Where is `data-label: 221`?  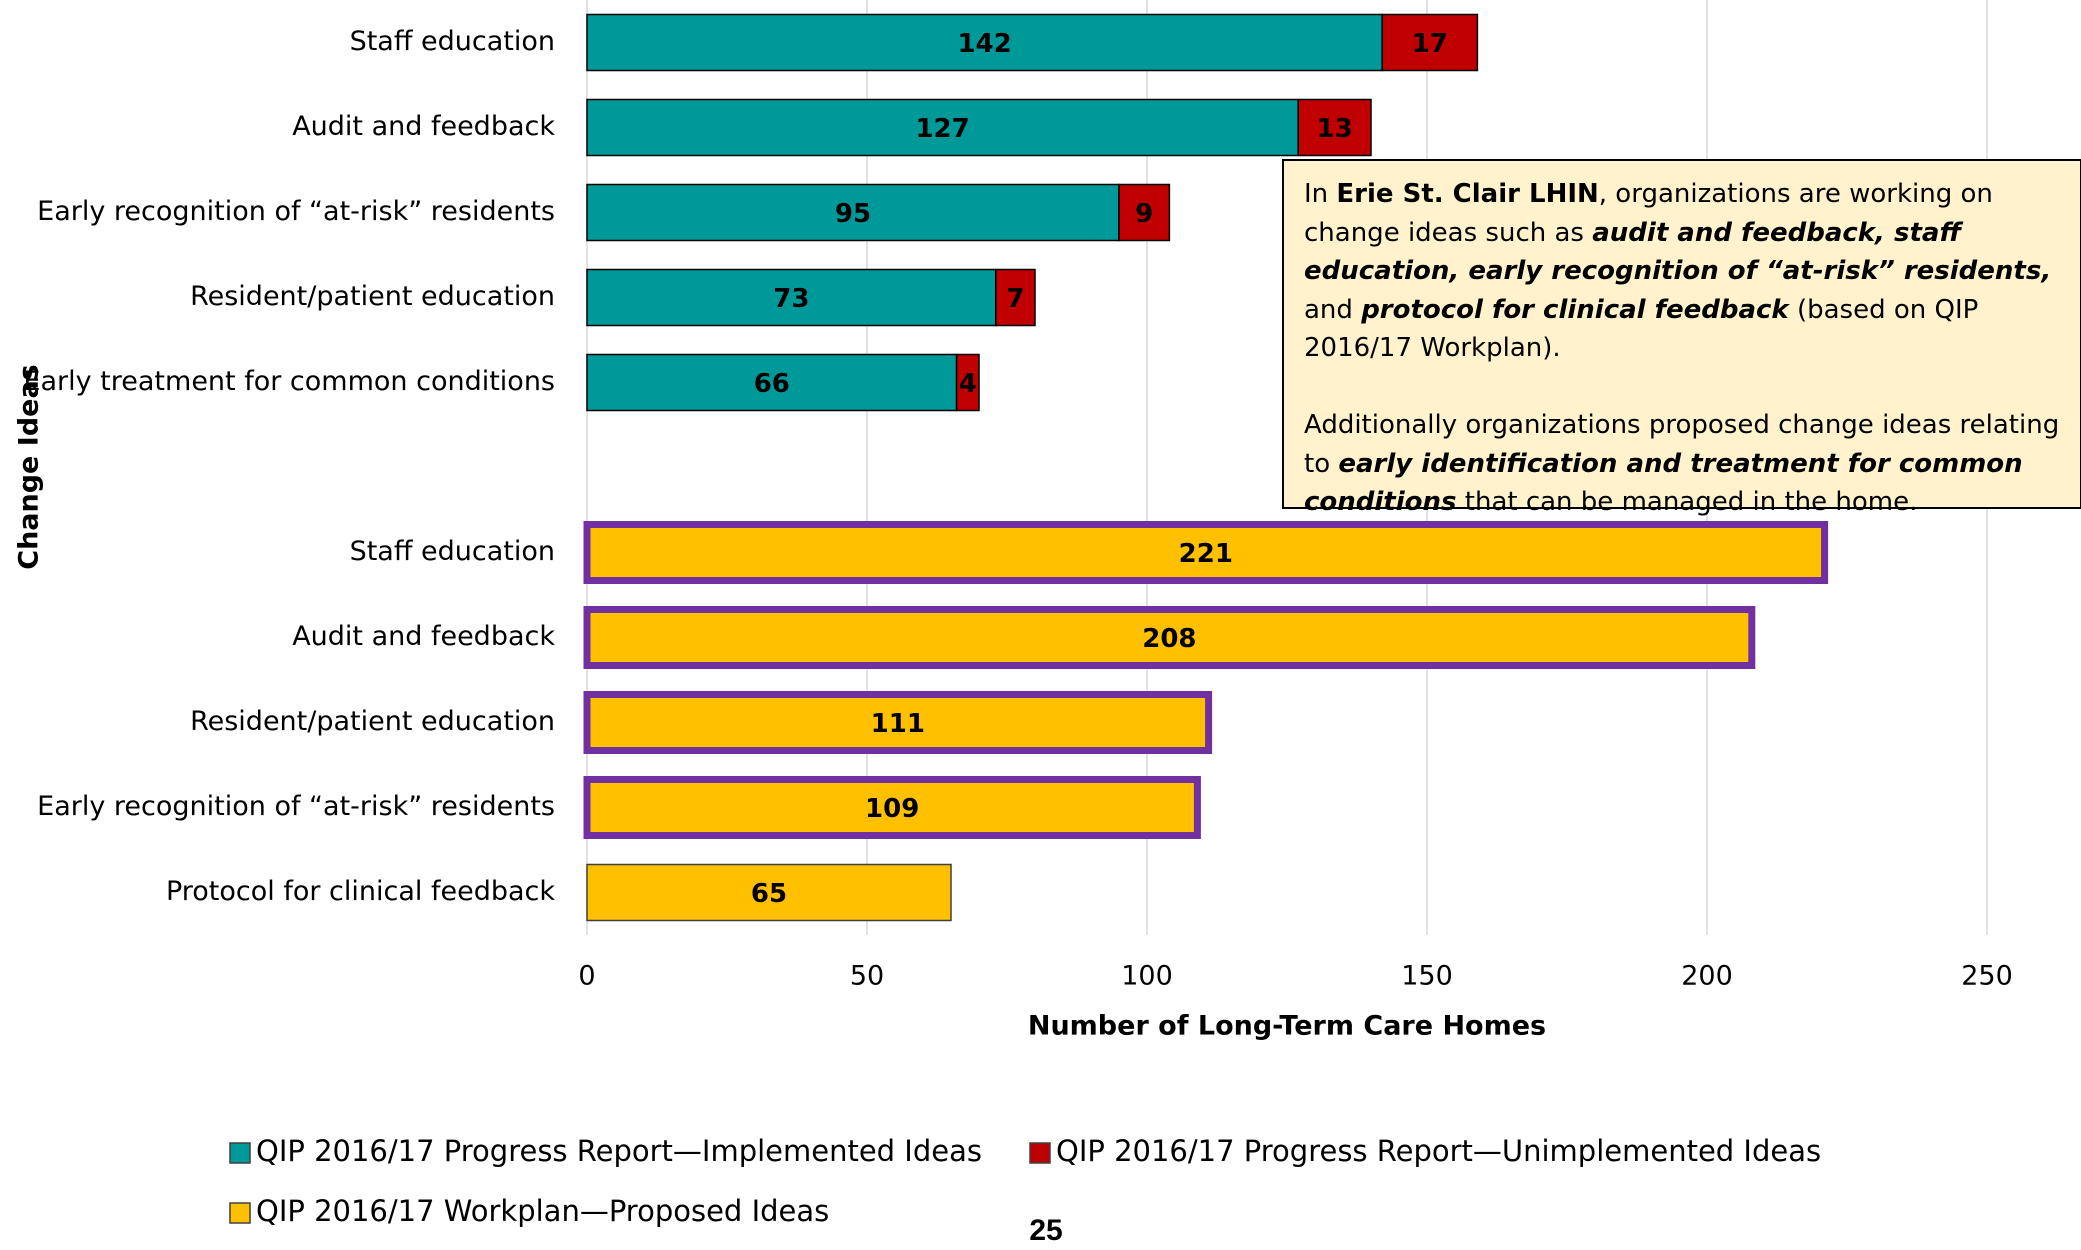 data-label: 221 is located at coordinates (1206, 554).